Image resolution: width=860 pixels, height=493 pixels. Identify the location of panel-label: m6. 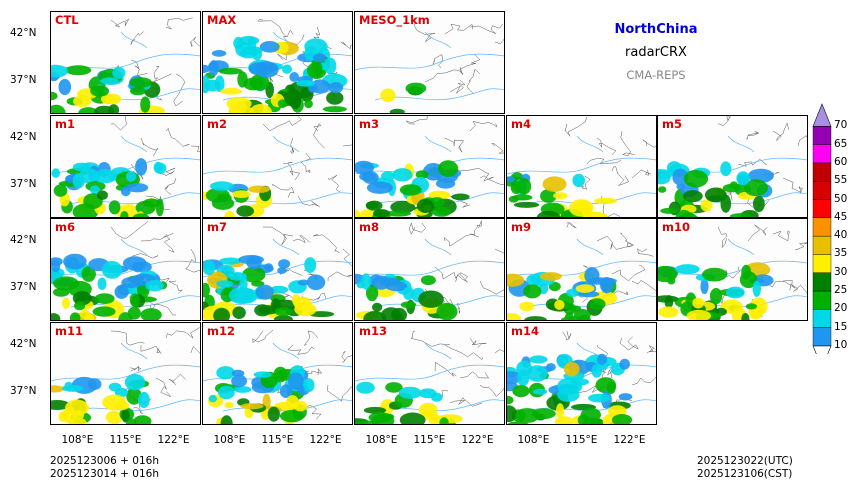
(65, 227).